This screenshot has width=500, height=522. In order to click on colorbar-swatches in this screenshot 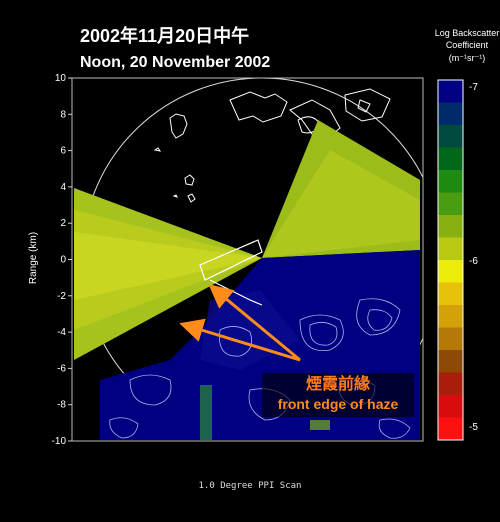, I will do `click(450, 260)`.